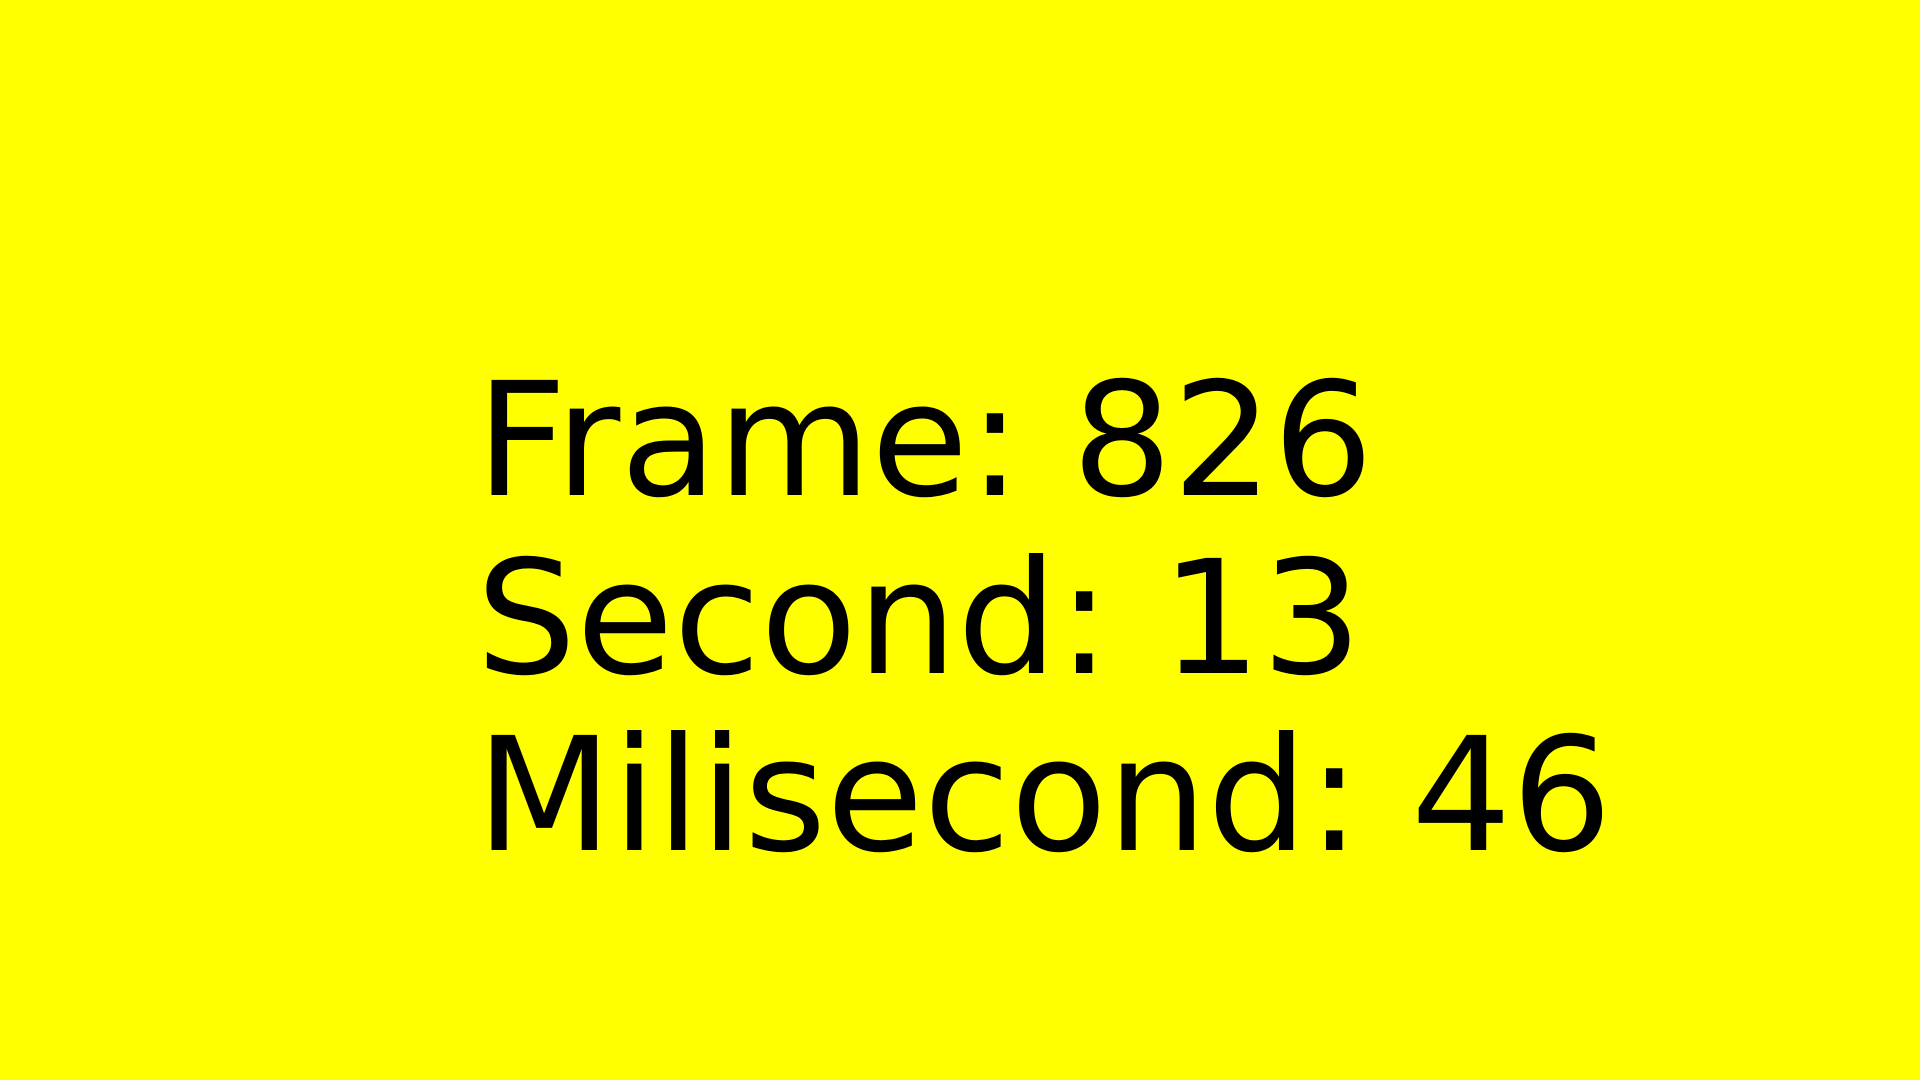 The image size is (1920, 1080). Describe the element at coordinates (793, 619) in the screenshot. I see `second-label: Second:` at that location.